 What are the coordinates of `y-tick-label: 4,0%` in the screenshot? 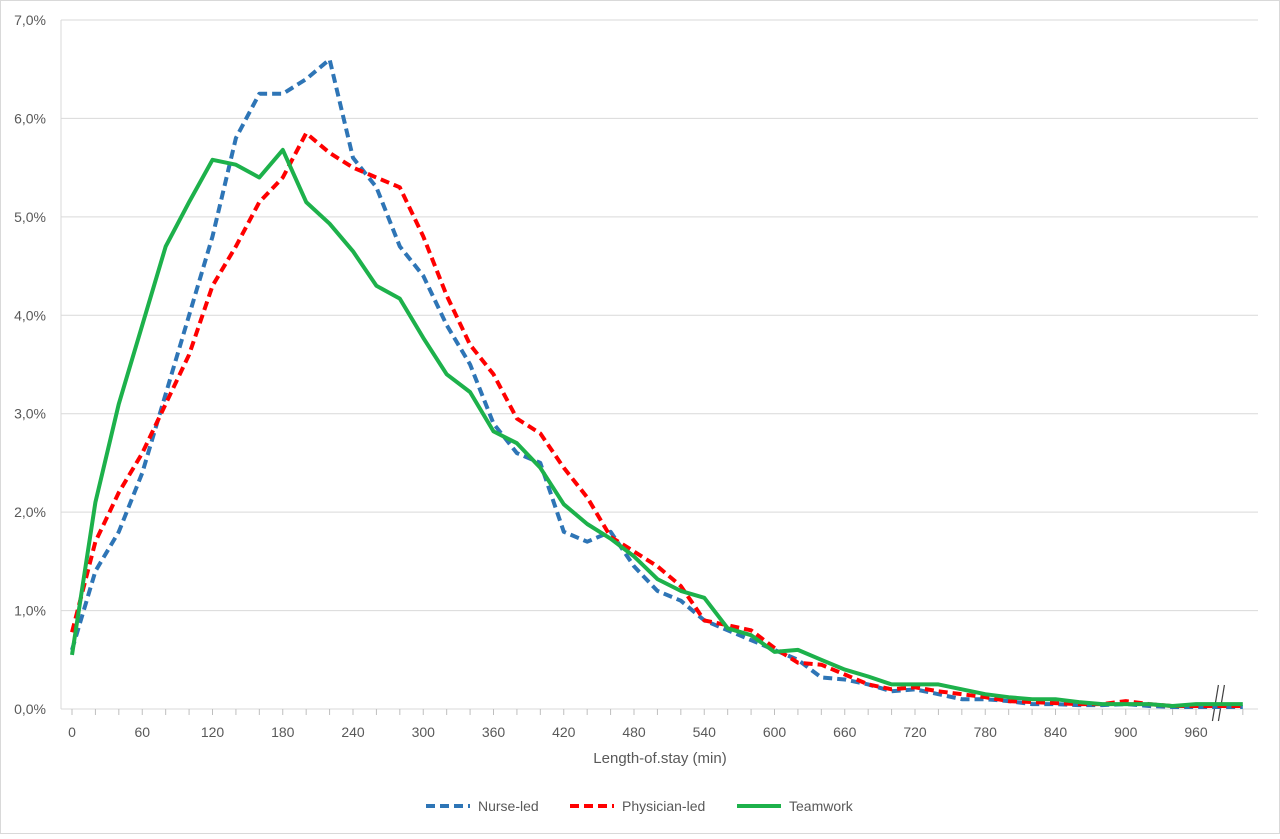 It's located at (30, 315).